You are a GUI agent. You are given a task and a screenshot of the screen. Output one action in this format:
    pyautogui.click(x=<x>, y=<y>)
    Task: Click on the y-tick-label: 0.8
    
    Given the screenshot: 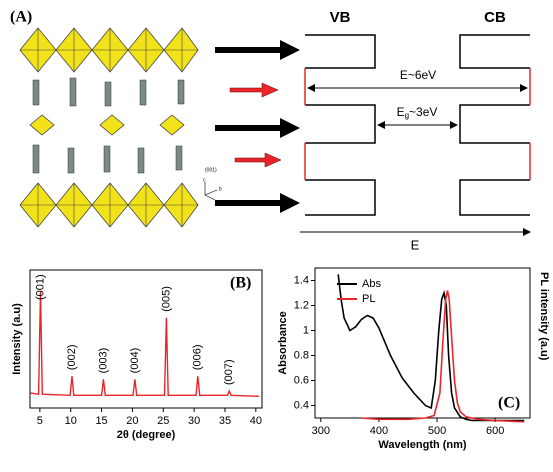 What is the action you would take?
    pyautogui.click(x=301, y=355)
    